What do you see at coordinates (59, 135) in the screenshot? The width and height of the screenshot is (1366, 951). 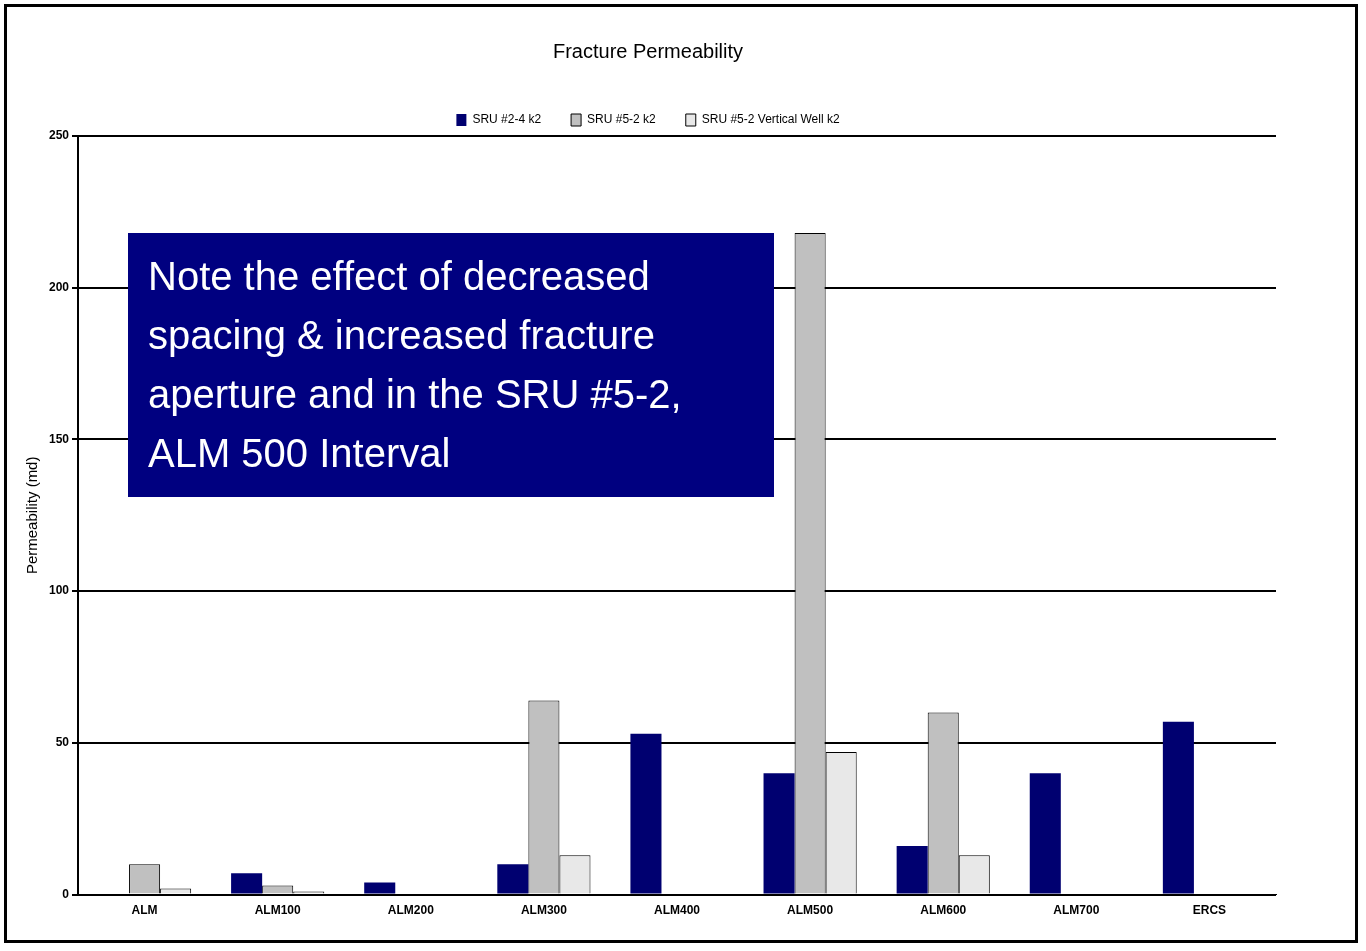 I see `y-tick-label: 250` at bounding box center [59, 135].